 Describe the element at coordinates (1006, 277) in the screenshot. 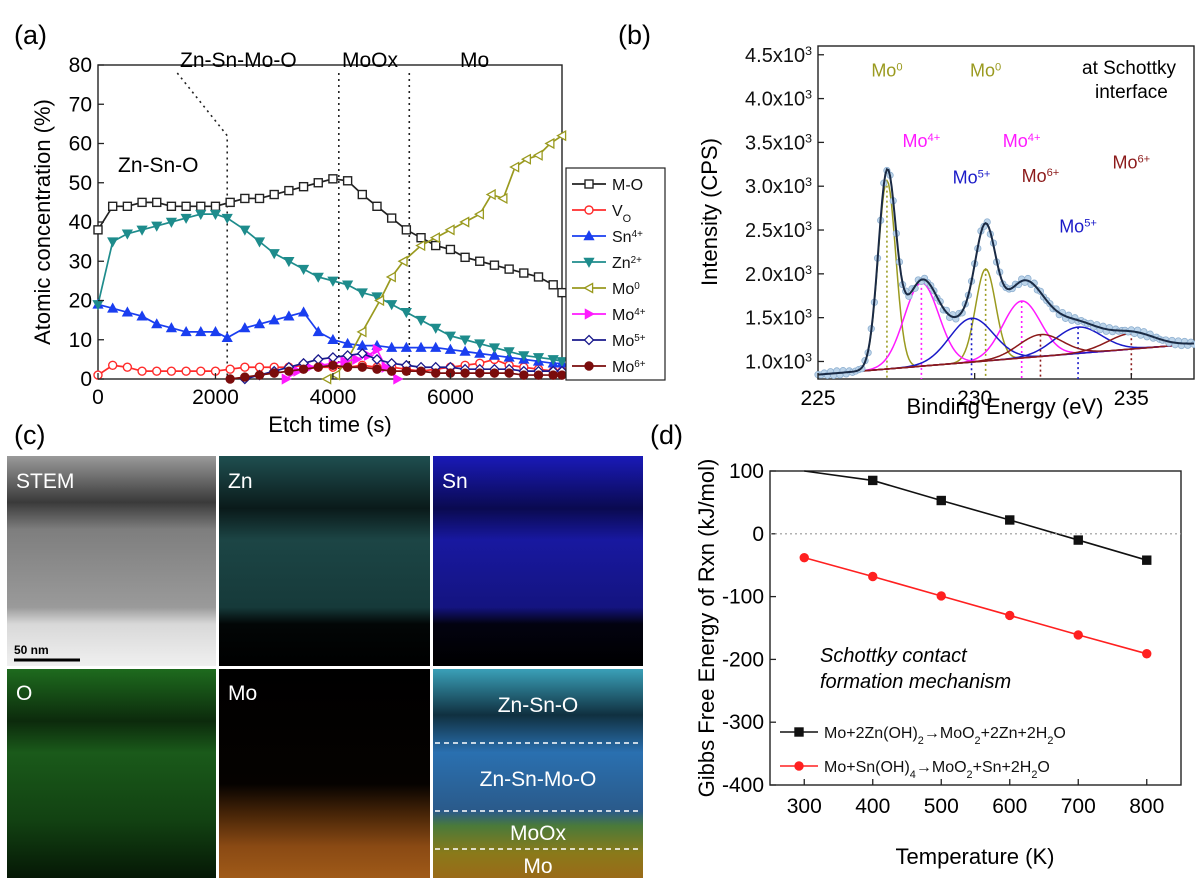

I see `fit-peak` at that location.